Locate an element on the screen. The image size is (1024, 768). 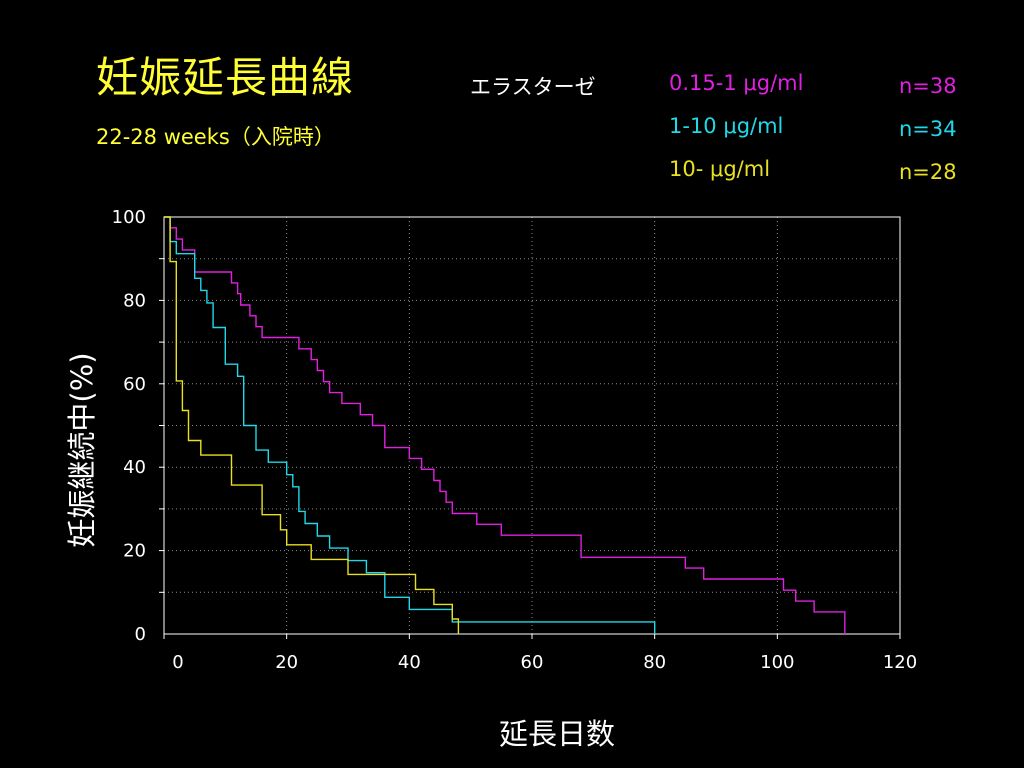
legend-heading: エラスターゼ is located at coordinates (533, 87).